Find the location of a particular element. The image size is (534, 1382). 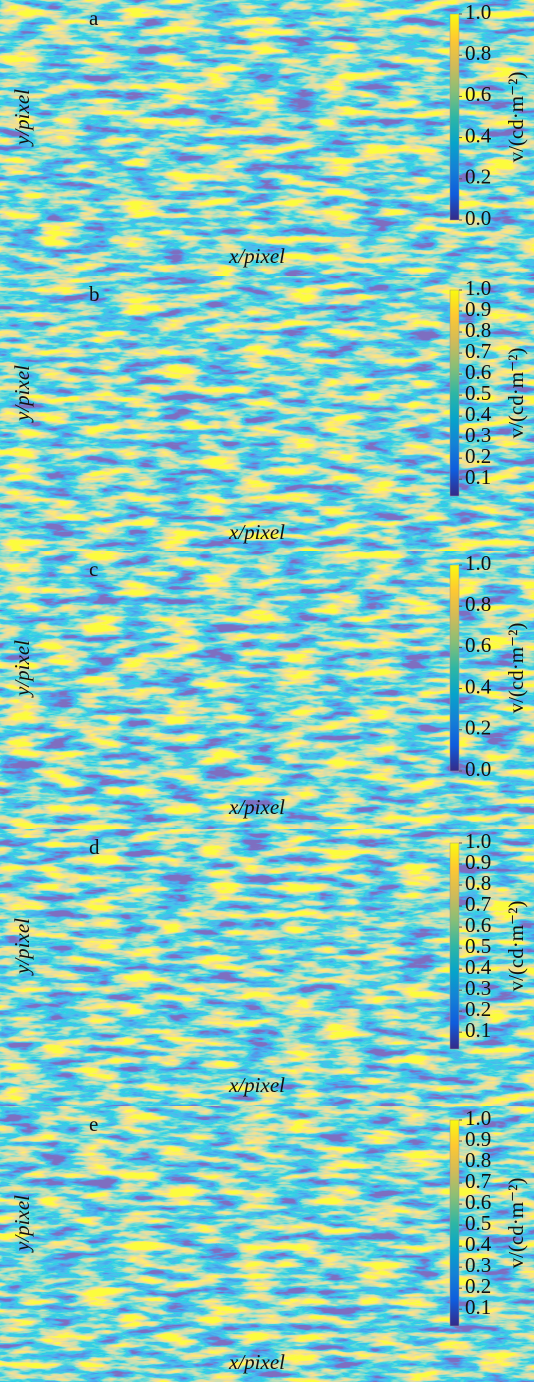

x-tick-label: 70 is located at coordinates (327, 1061).